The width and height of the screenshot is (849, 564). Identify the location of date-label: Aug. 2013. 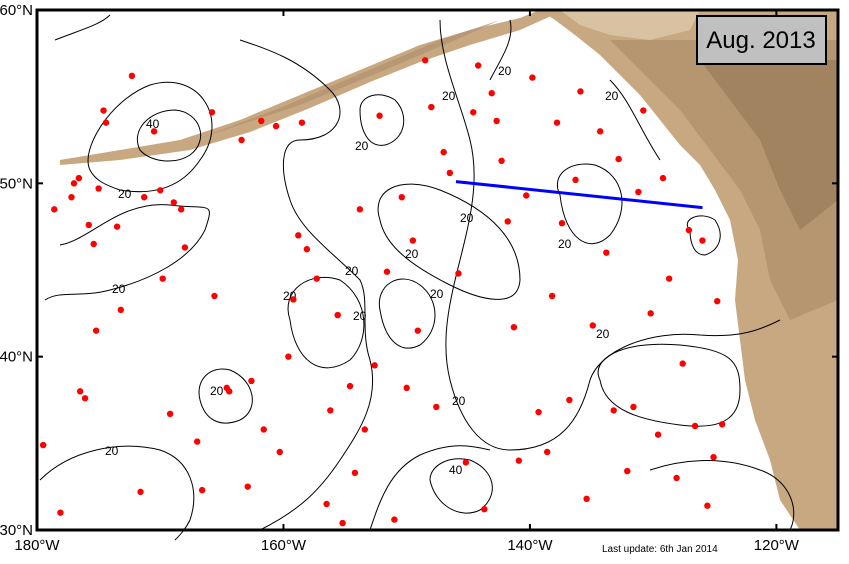
(760, 40).